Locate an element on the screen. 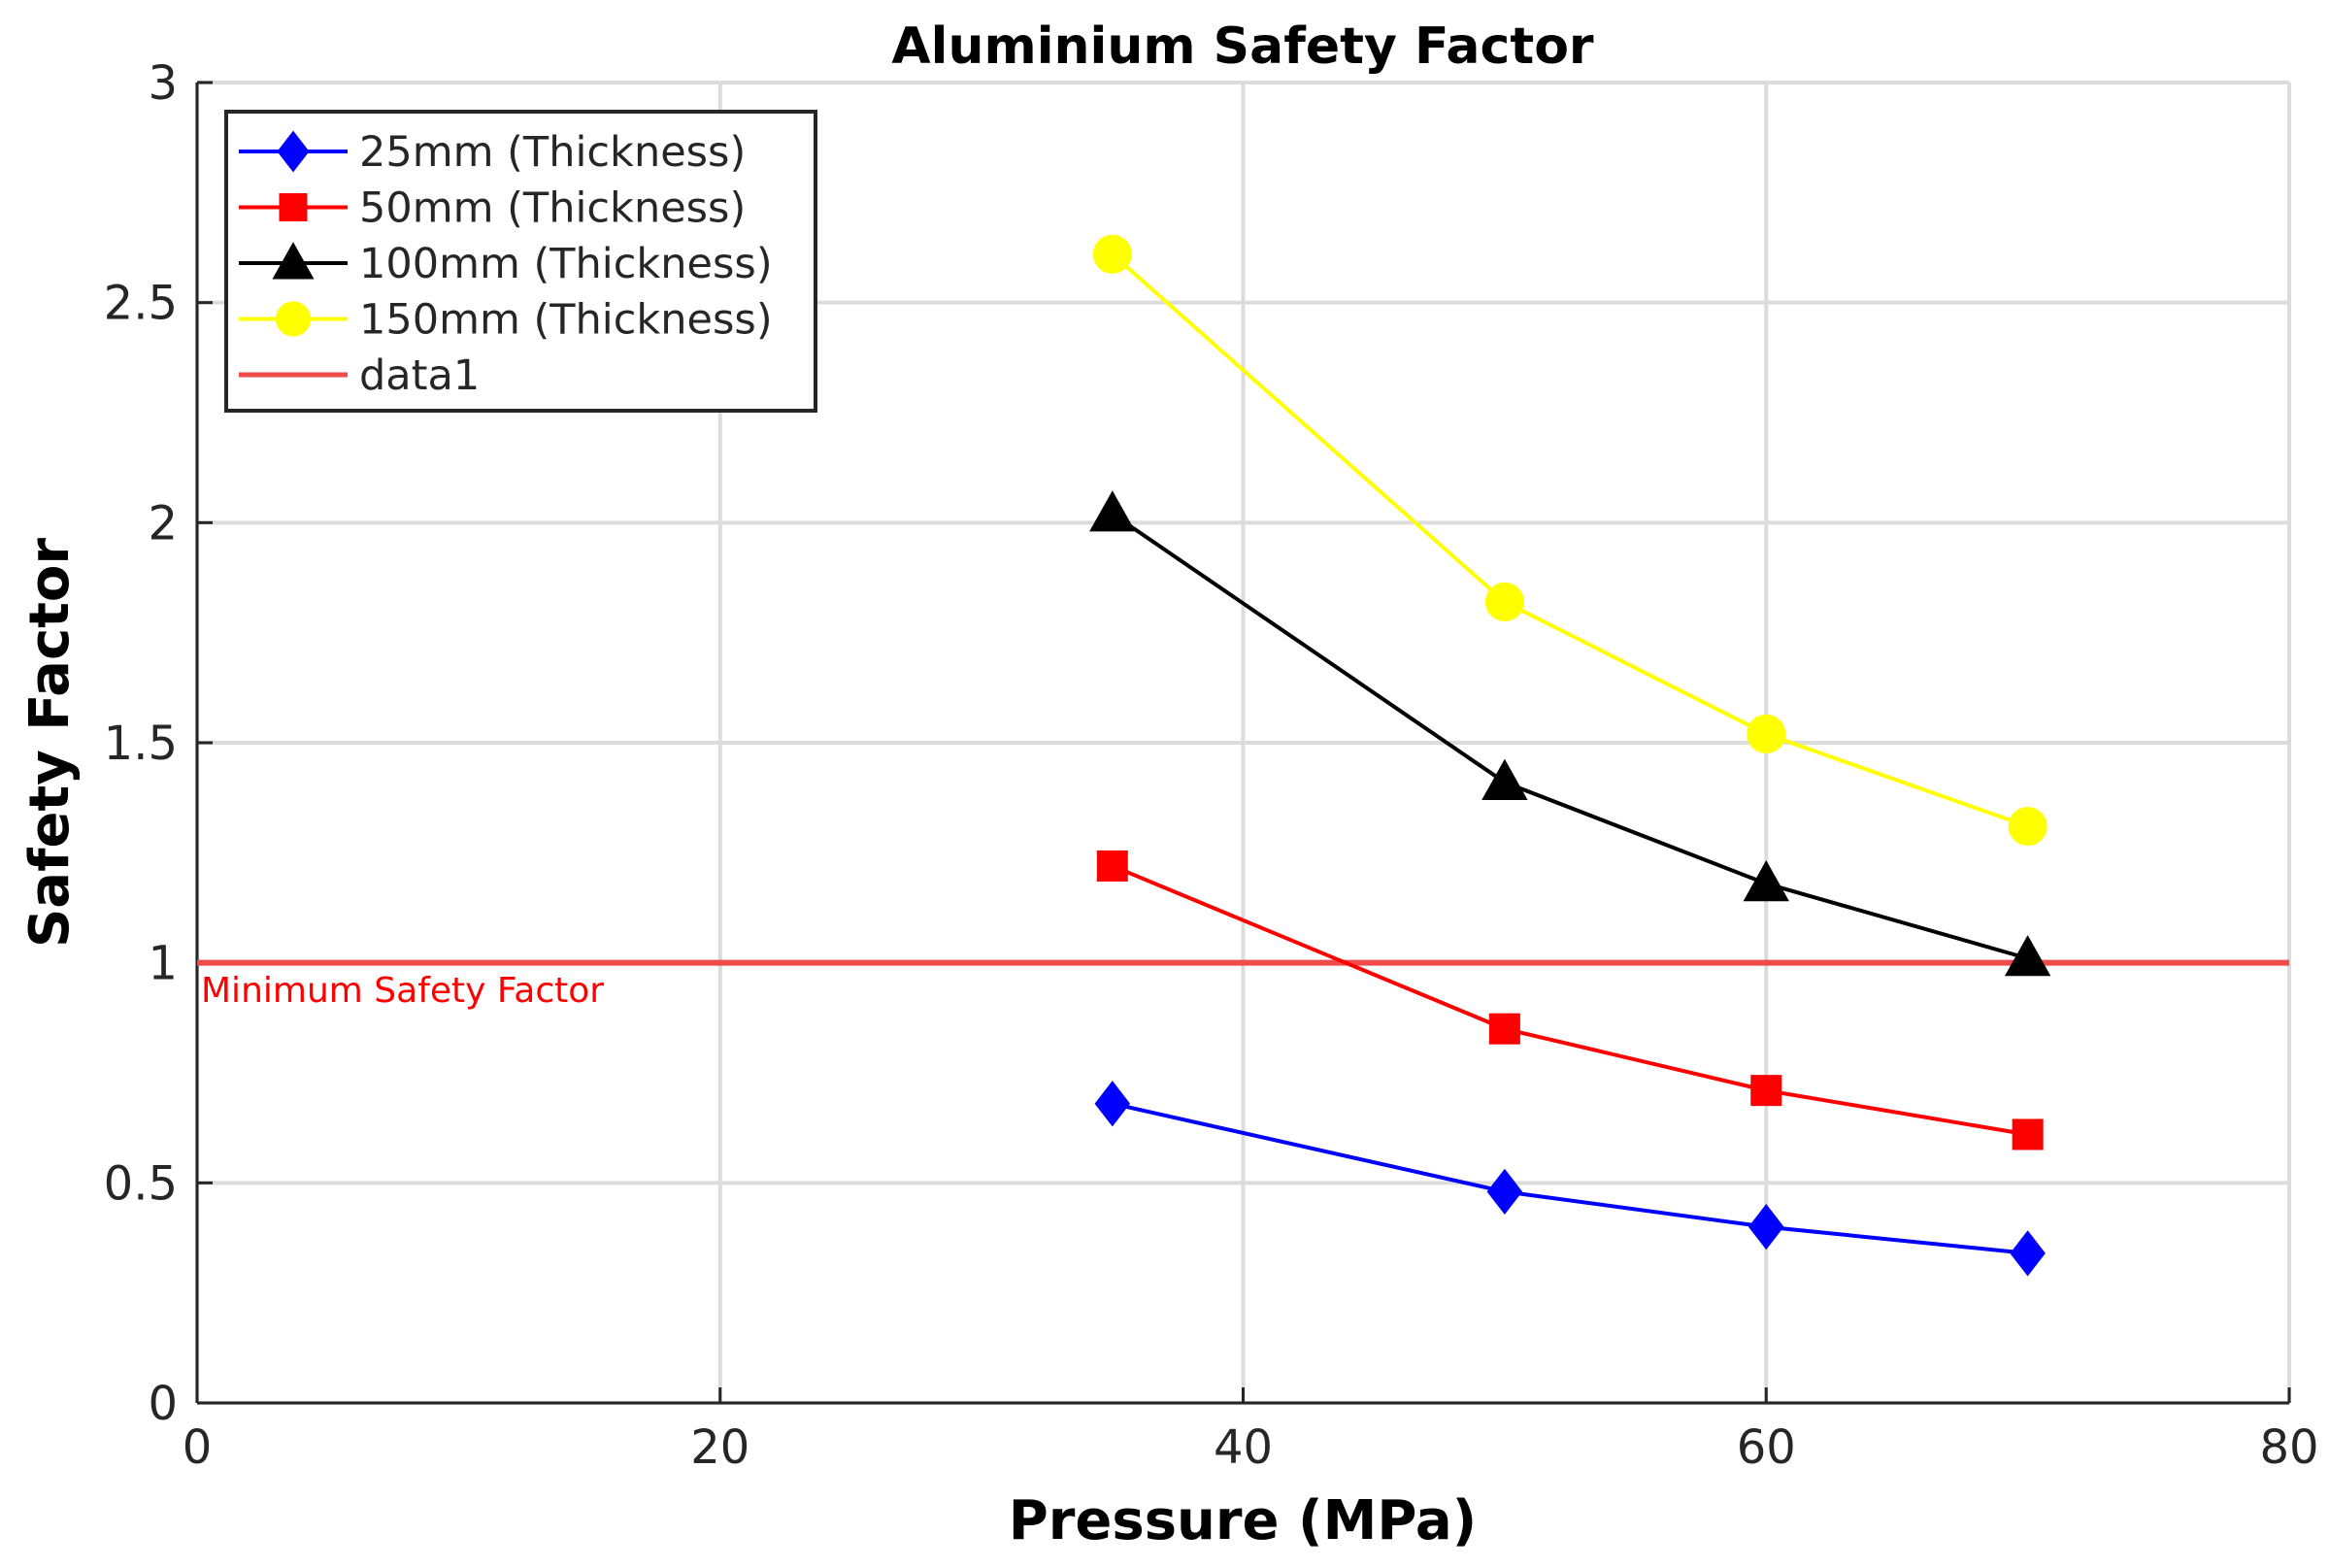  series-triangle is located at coordinates (1570, 733).